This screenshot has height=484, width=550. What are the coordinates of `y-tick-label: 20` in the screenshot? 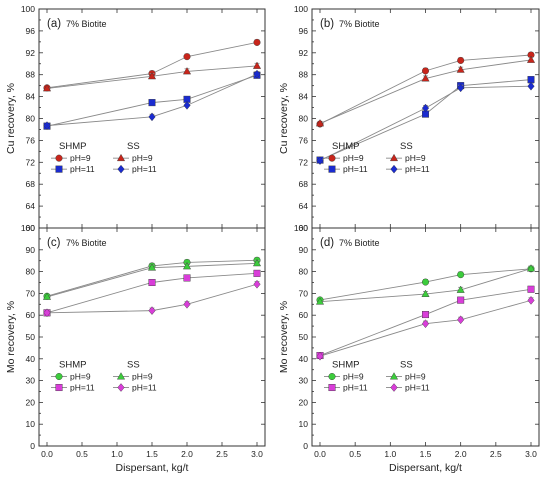 It's located at (304, 402).